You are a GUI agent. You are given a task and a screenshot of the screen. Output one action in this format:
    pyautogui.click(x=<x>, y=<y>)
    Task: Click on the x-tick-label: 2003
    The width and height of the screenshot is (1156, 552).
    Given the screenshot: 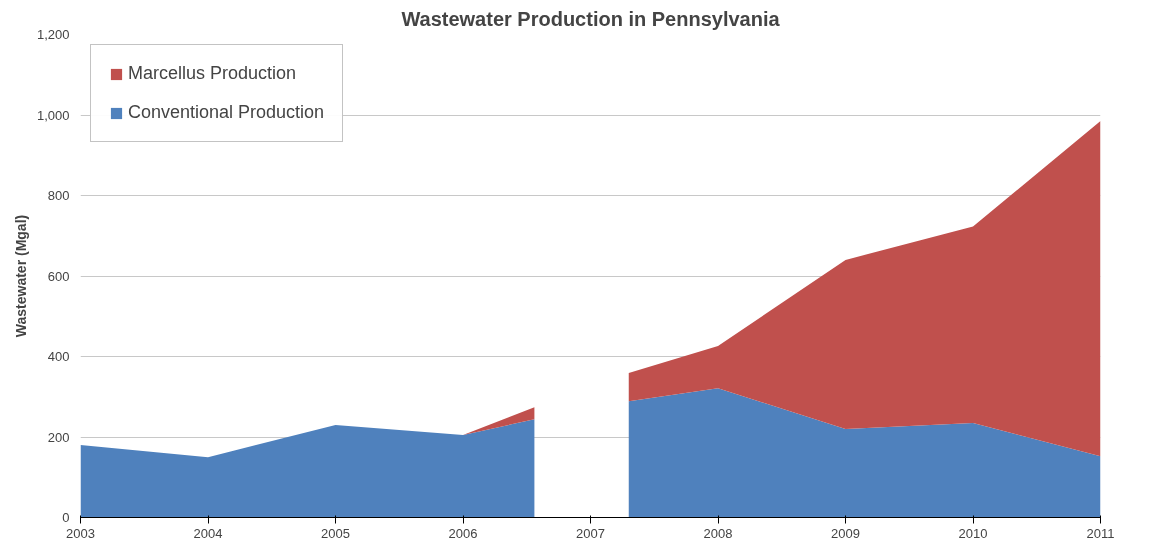 What is the action you would take?
    pyautogui.click(x=80, y=533)
    